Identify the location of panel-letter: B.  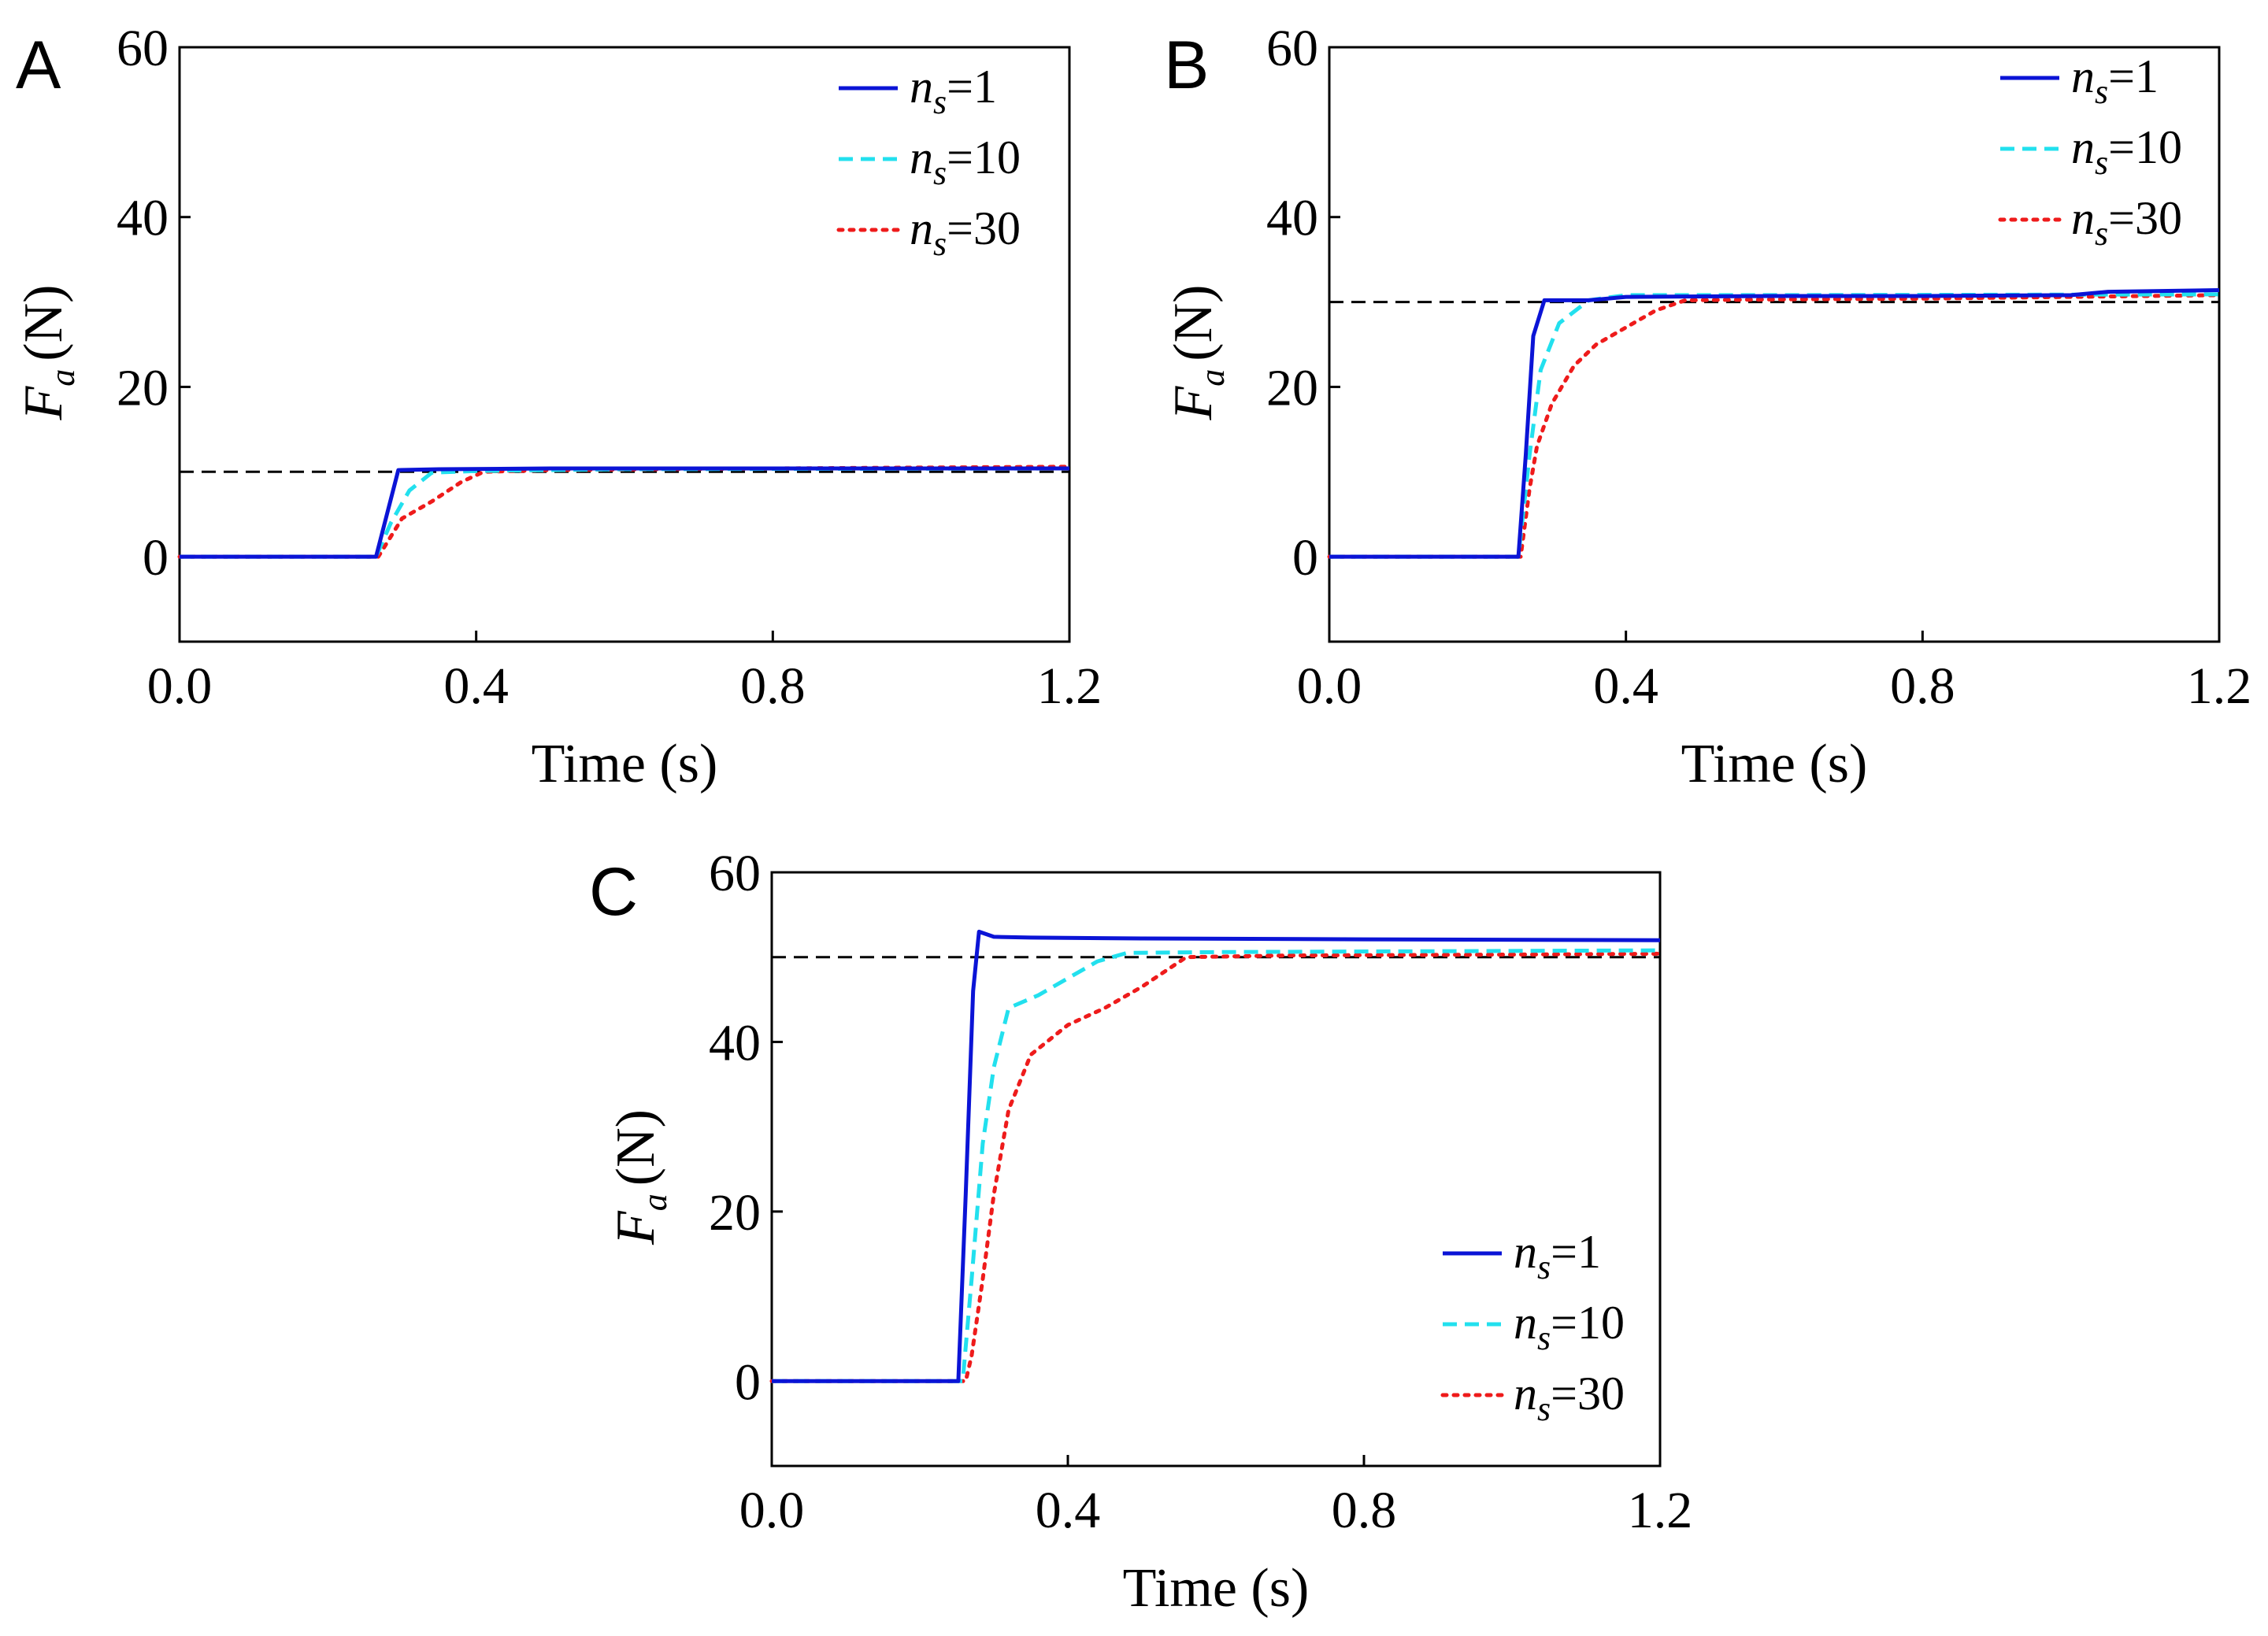
(1186, 65).